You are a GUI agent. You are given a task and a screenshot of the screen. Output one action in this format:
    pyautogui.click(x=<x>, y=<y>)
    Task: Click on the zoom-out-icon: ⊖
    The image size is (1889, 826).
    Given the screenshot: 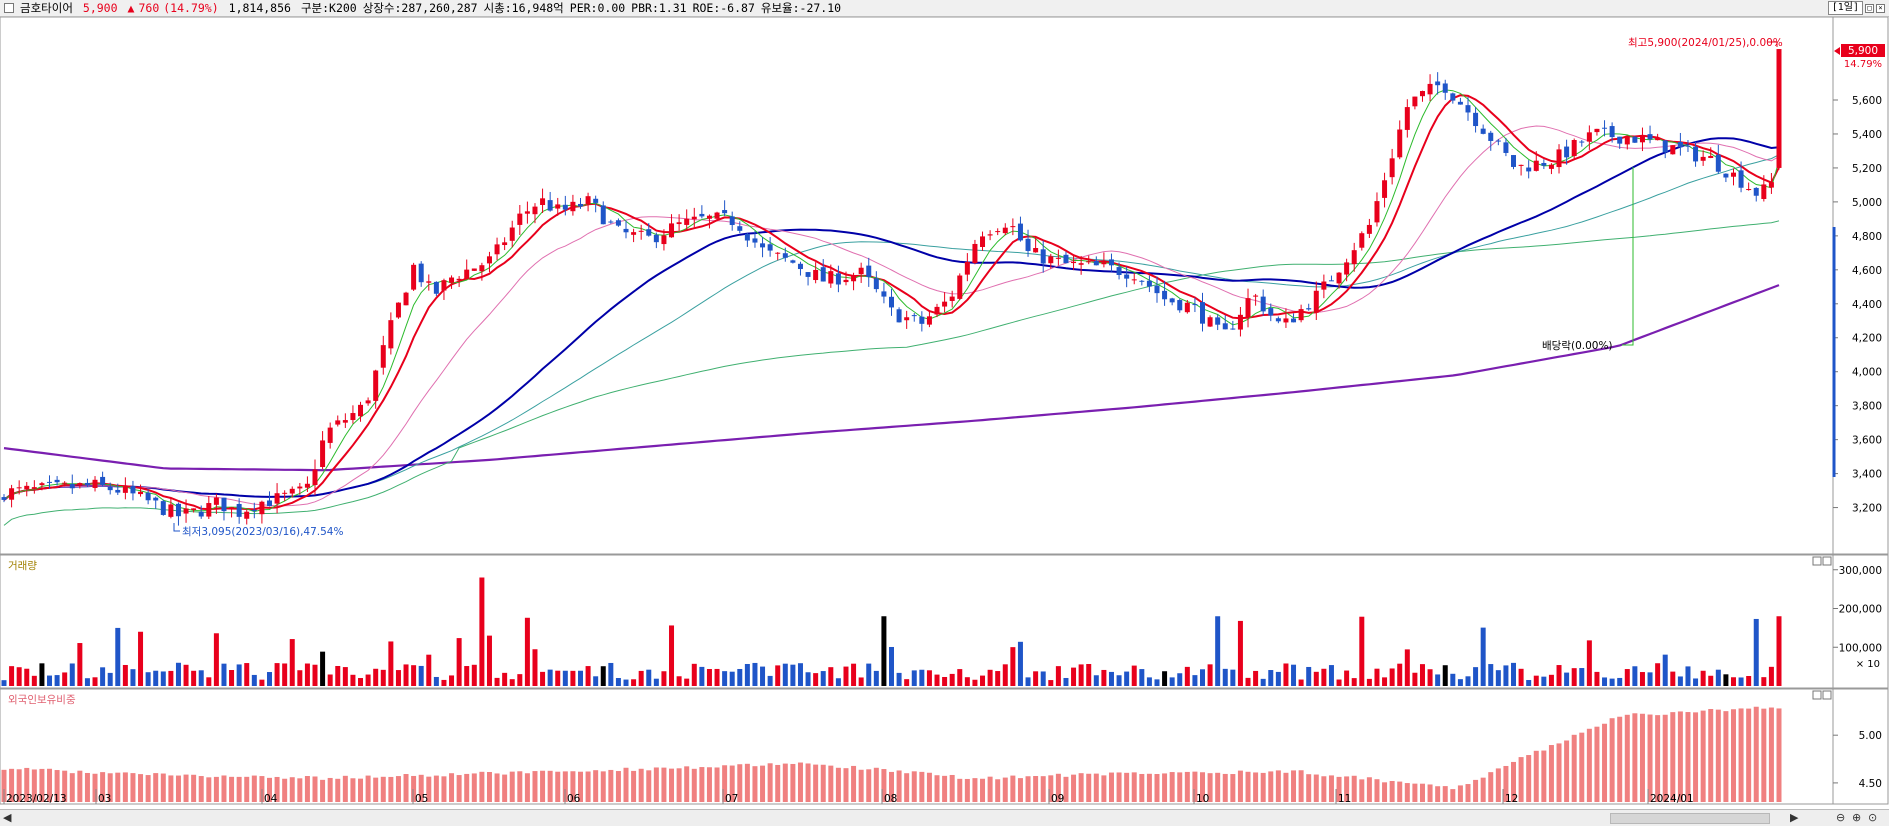 What is the action you would take?
    pyautogui.click(x=1841, y=817)
    